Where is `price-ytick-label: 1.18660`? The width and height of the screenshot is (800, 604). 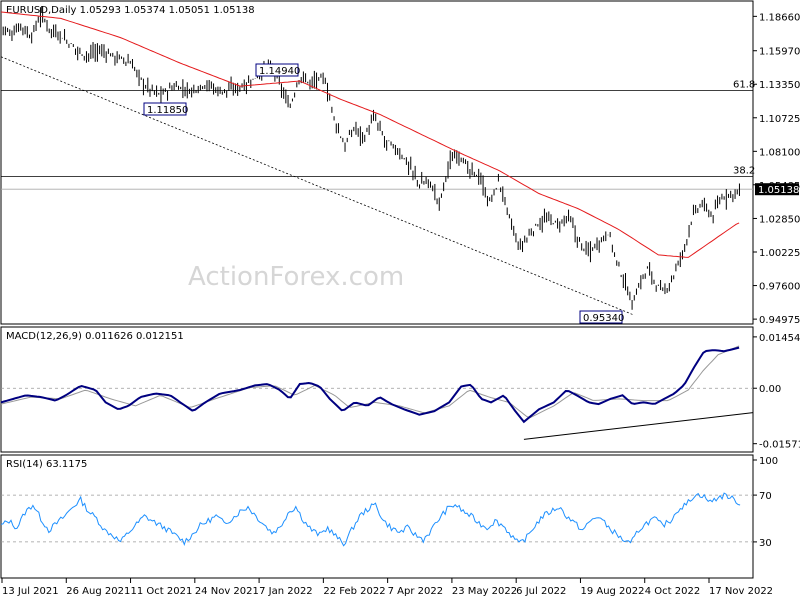 price-ytick-label: 1.18660 is located at coordinates (779, 17).